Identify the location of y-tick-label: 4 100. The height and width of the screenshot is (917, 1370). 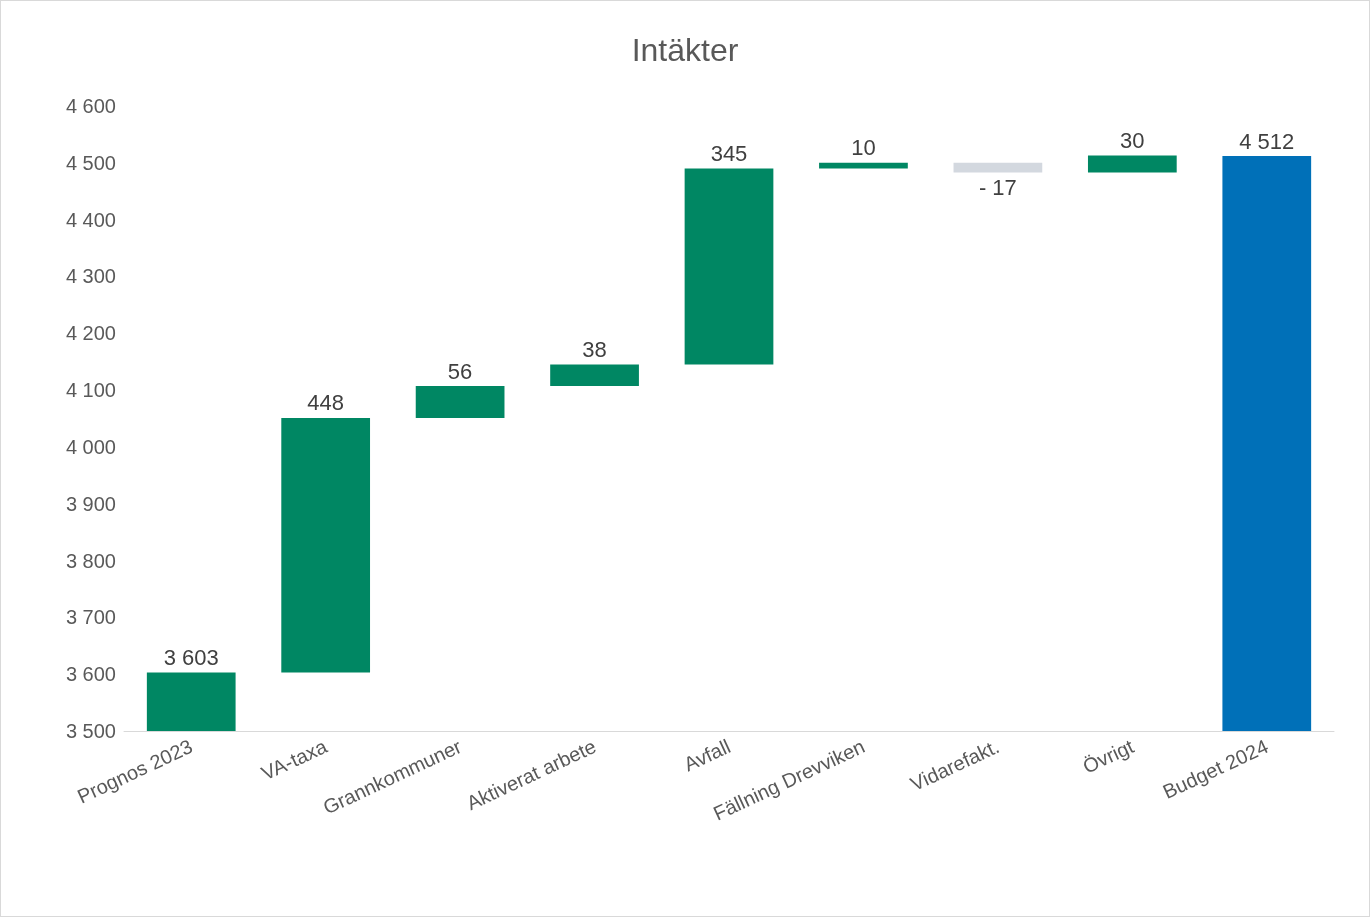
(90, 390).